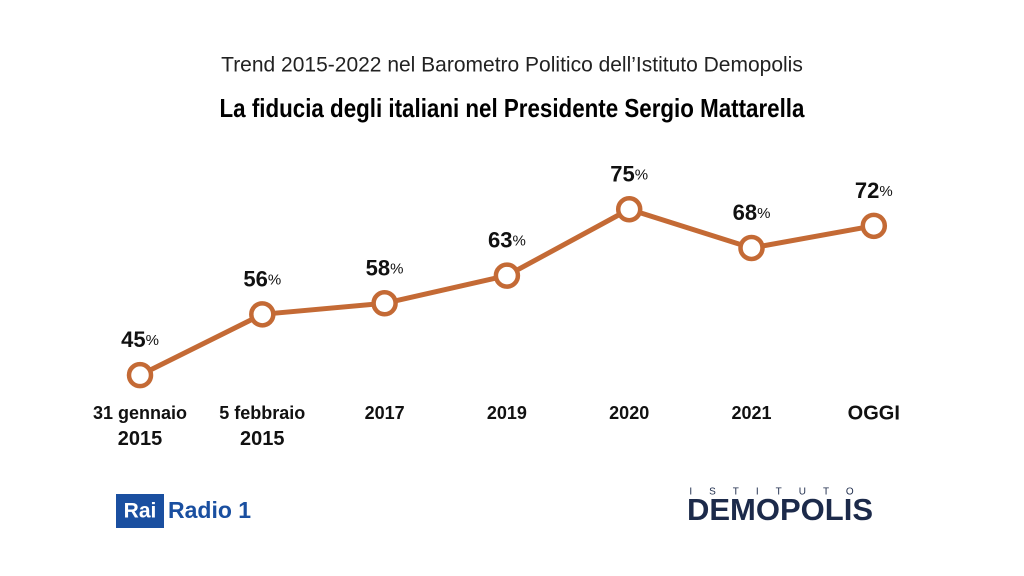  I want to click on rai-box, so click(140, 511).